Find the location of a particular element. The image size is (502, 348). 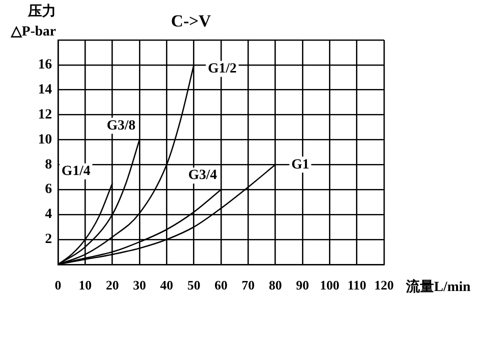

x-axis-title: 流量L/min is located at coordinates (438, 287).